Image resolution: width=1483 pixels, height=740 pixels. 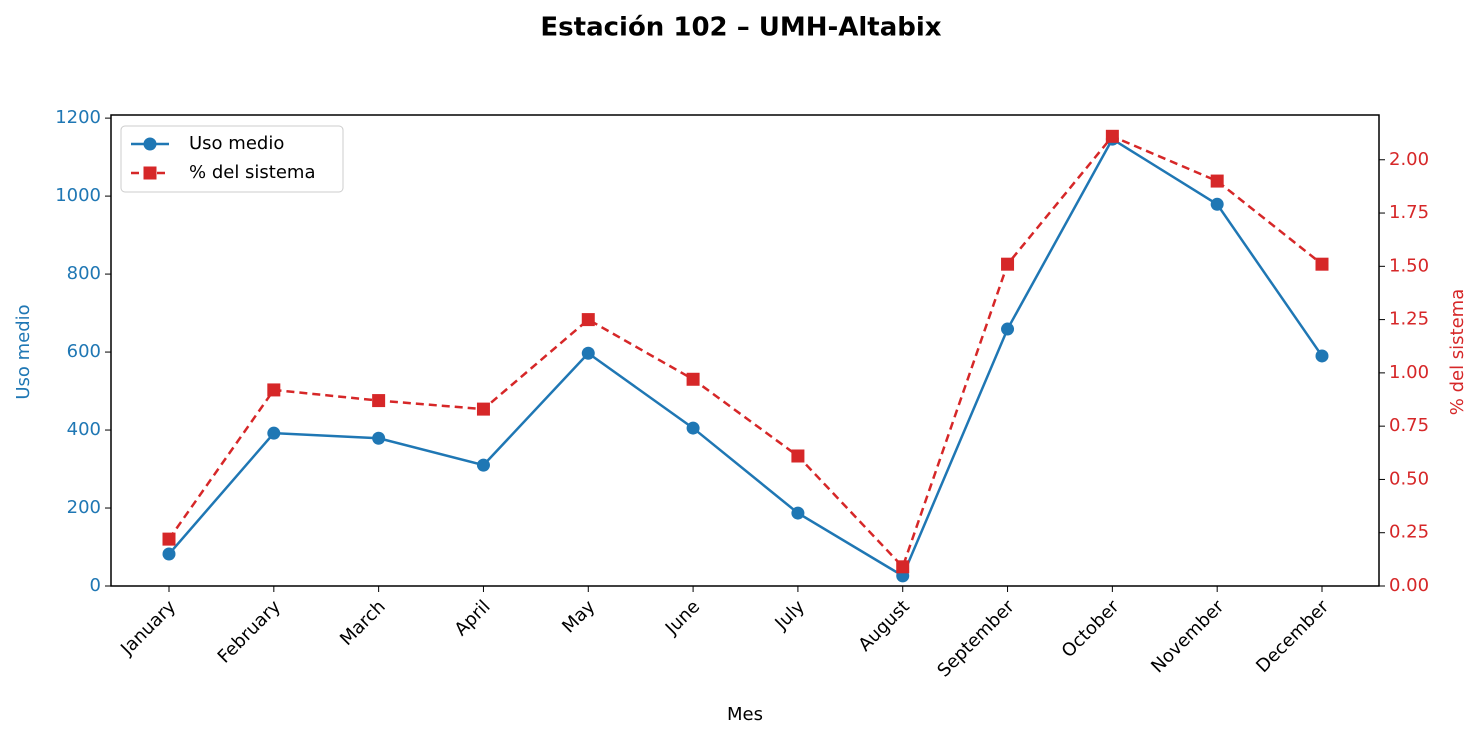 What do you see at coordinates (236, 143) in the screenshot?
I see `legend-label: Uso medio` at bounding box center [236, 143].